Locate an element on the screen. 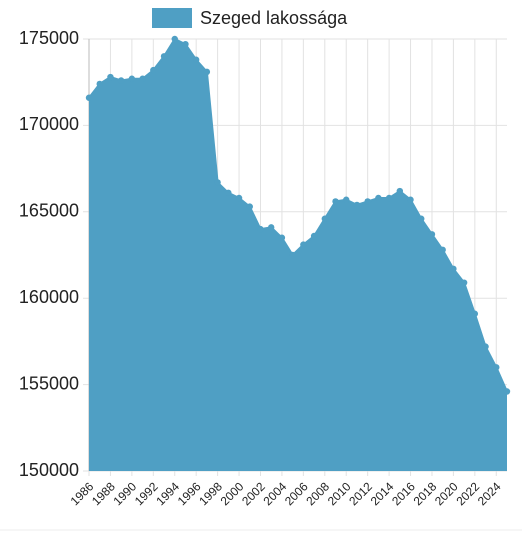  x-tick-label: 2024 is located at coordinates (489, 493).